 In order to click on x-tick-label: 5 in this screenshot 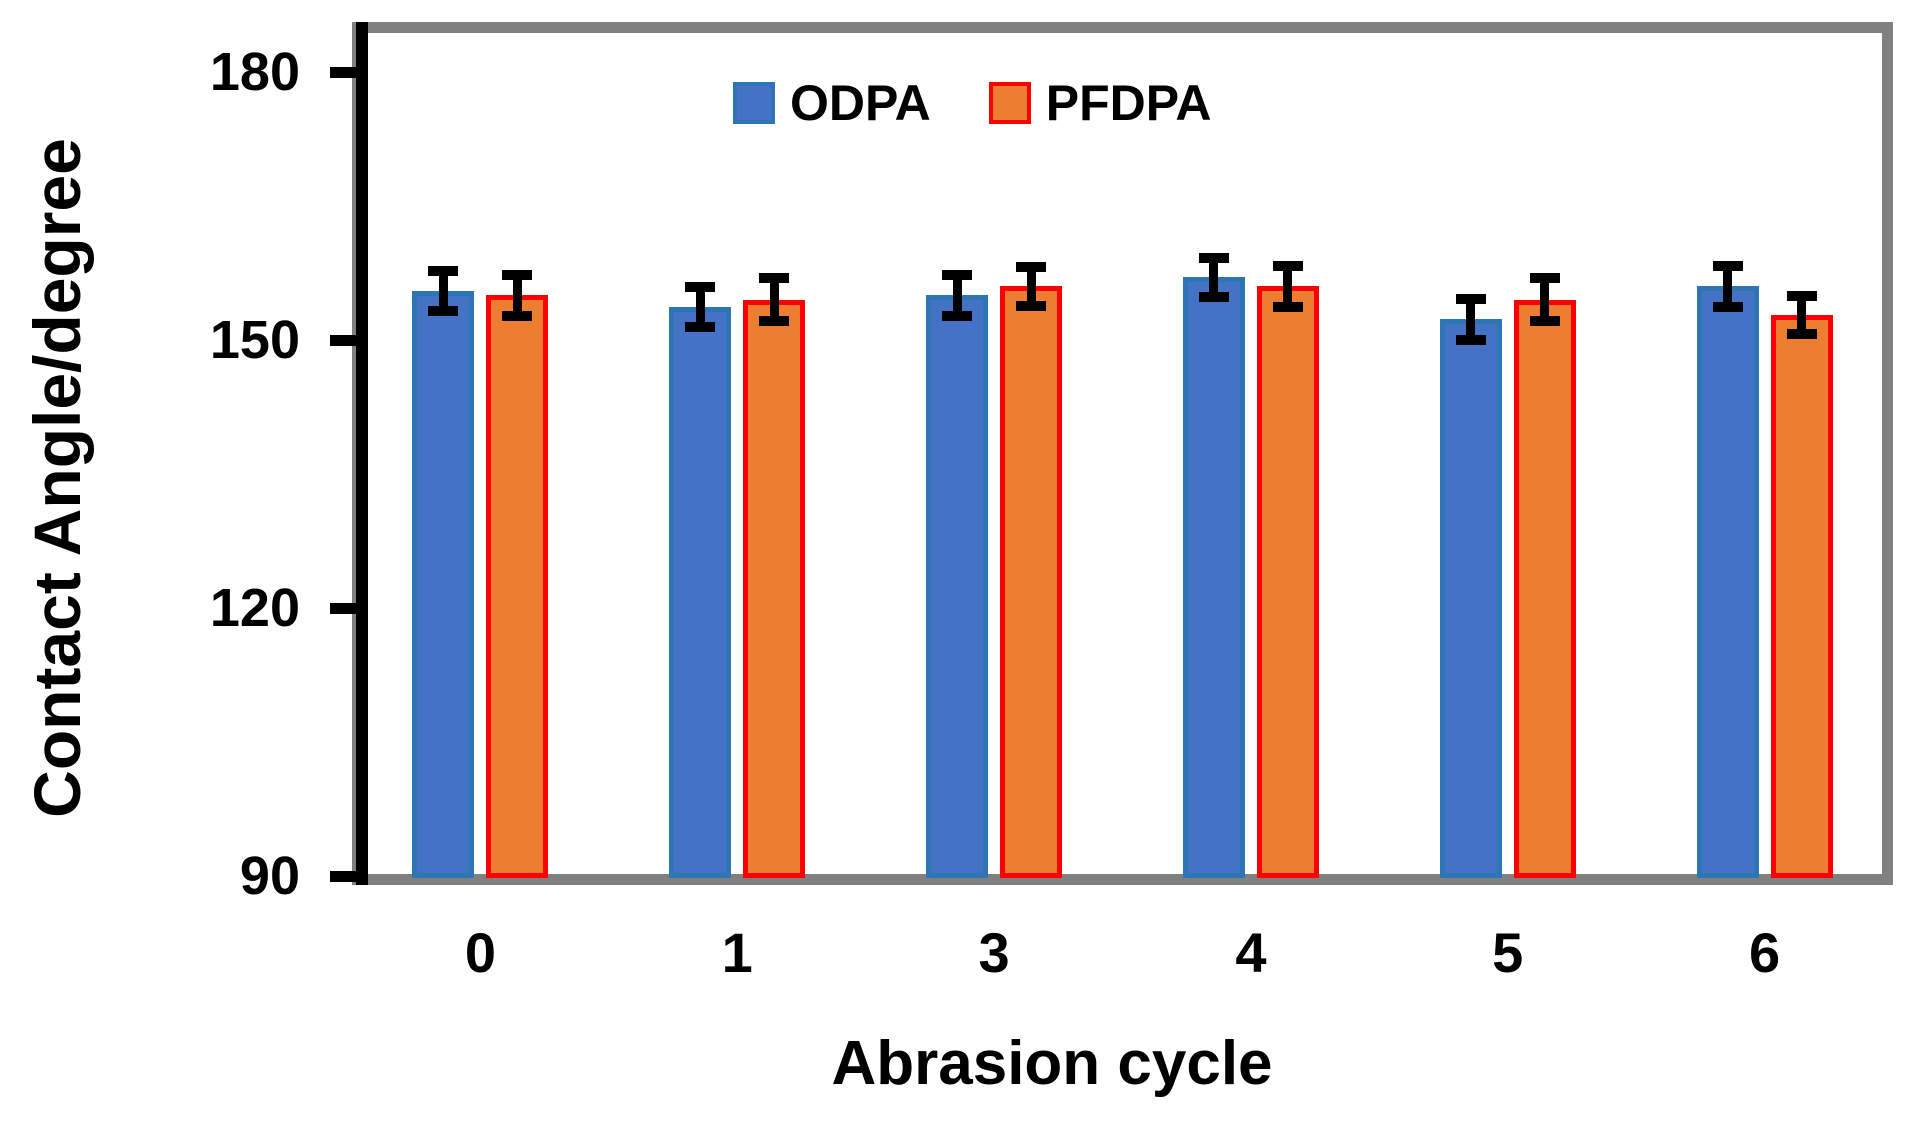, I will do `click(1508, 952)`.